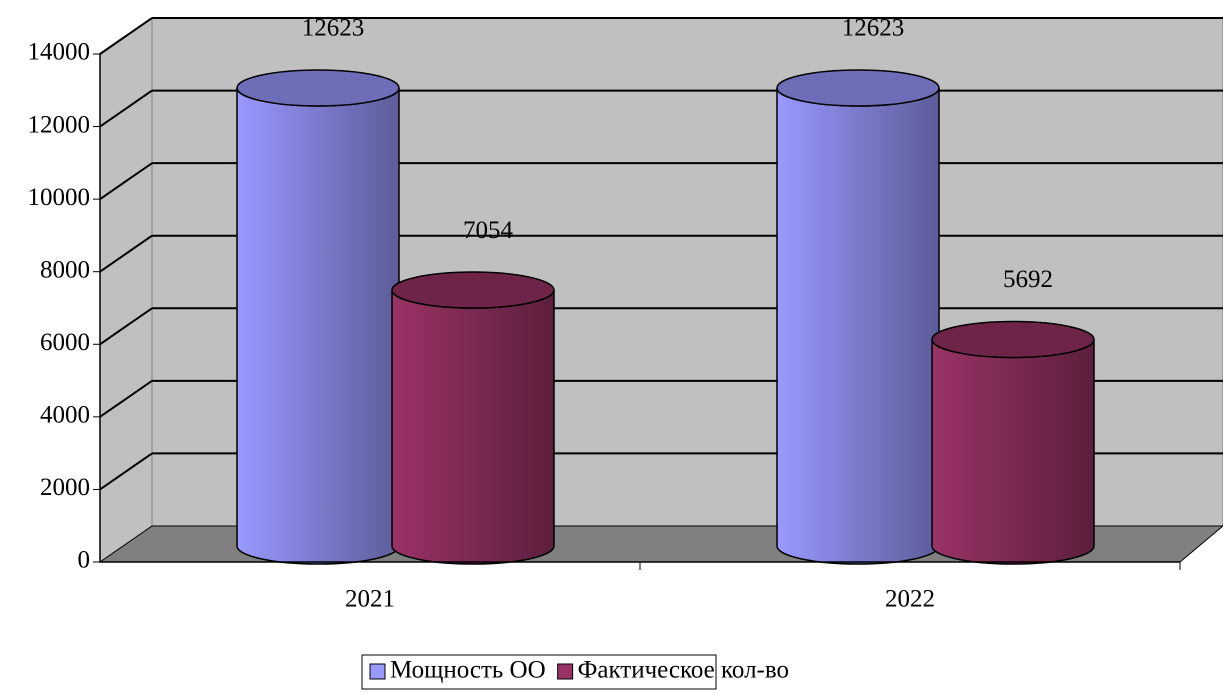 This screenshot has height=695, width=1223. I want to click on legend-label: Мощность ОО, so click(468, 670).